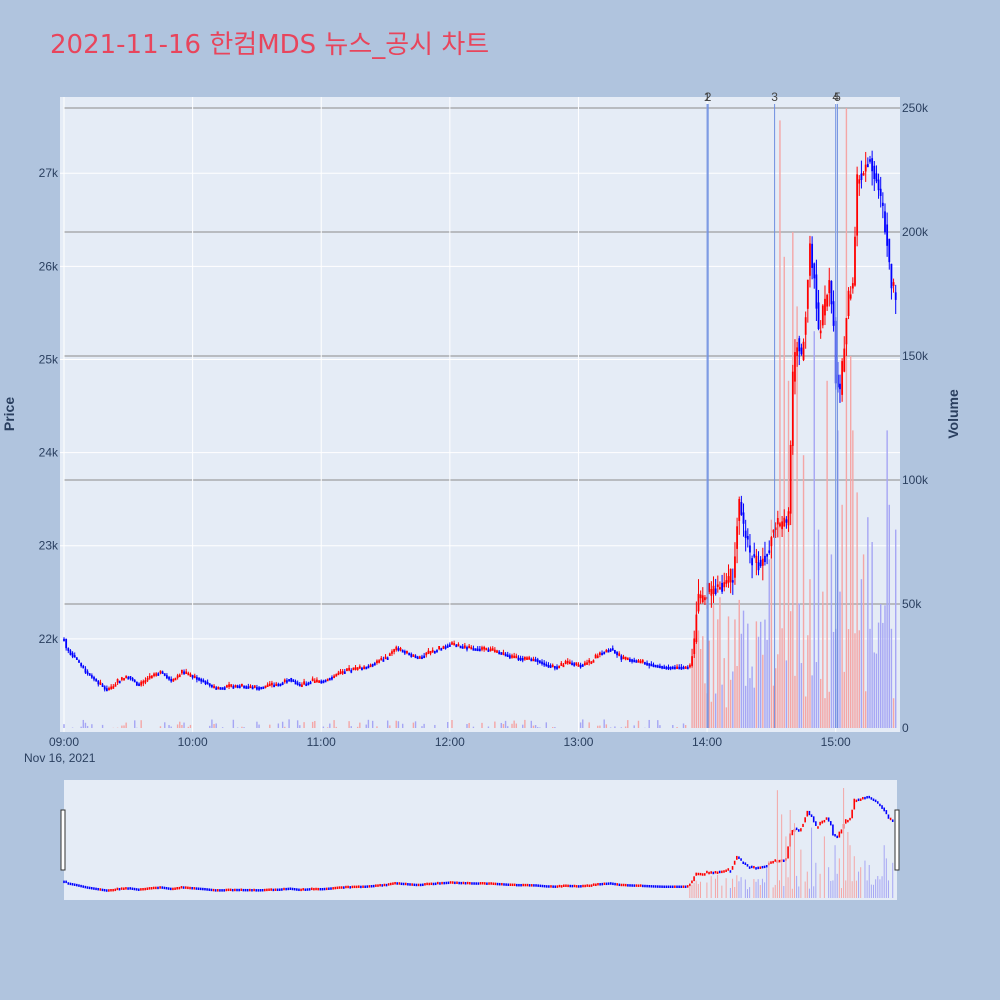 This screenshot has width=1000, height=1000. What do you see at coordinates (897, 840) in the screenshot?
I see `range-slider-handle-right` at bounding box center [897, 840].